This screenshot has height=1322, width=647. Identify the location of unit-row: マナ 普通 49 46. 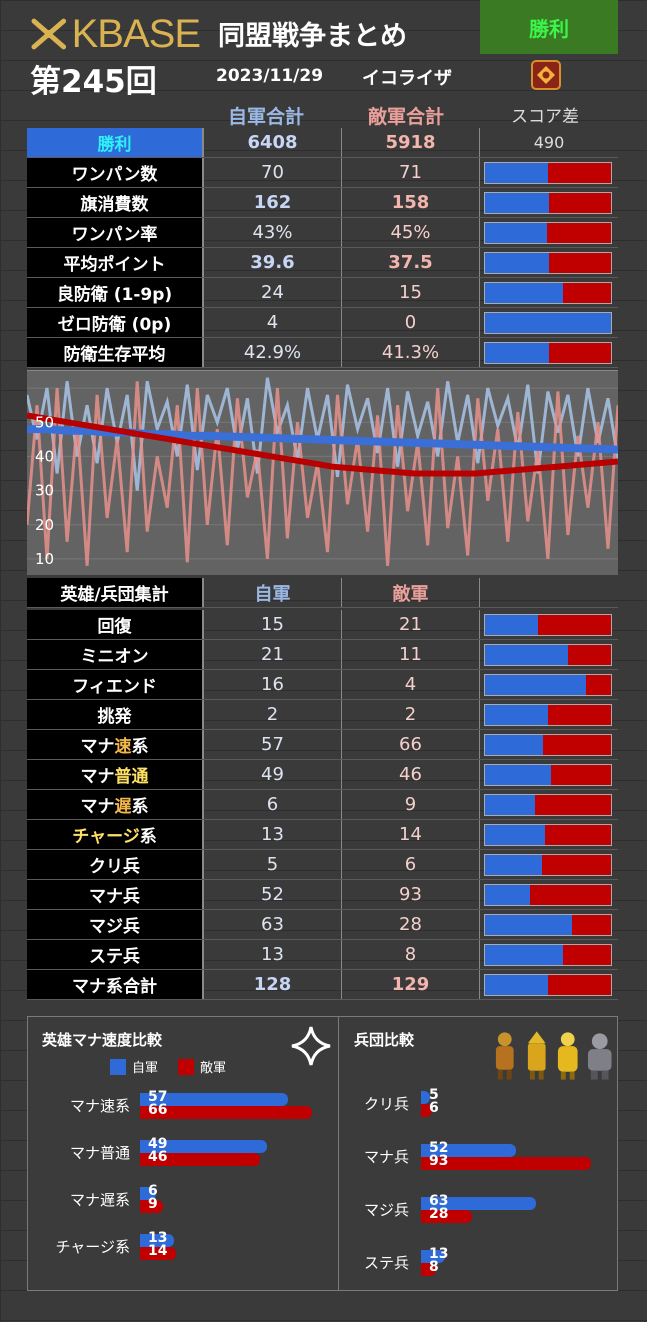
(322, 775).